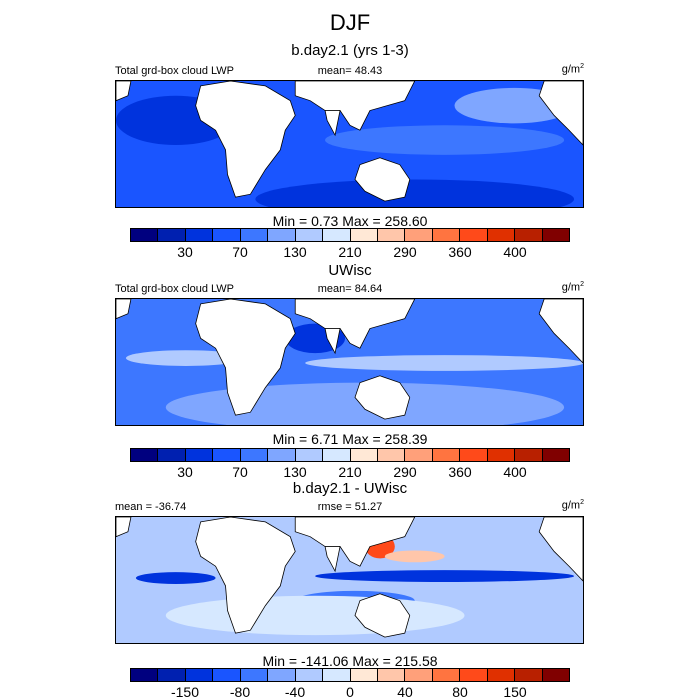 This screenshot has height=700, width=700. Describe the element at coordinates (151, 507) in the screenshot. I see `panel-left-label: mean = -36.74` at that location.